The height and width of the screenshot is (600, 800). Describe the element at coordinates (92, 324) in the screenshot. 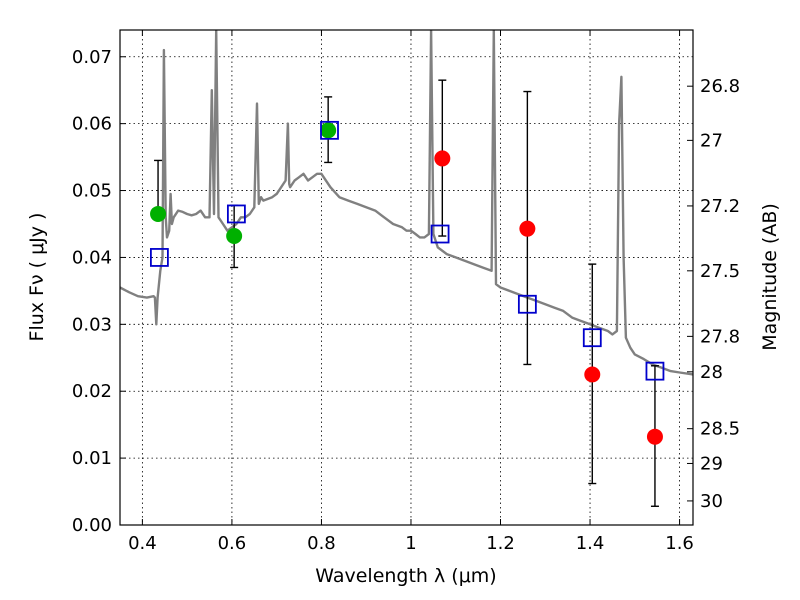

I see `y-tick-label: 0.03` at that location.